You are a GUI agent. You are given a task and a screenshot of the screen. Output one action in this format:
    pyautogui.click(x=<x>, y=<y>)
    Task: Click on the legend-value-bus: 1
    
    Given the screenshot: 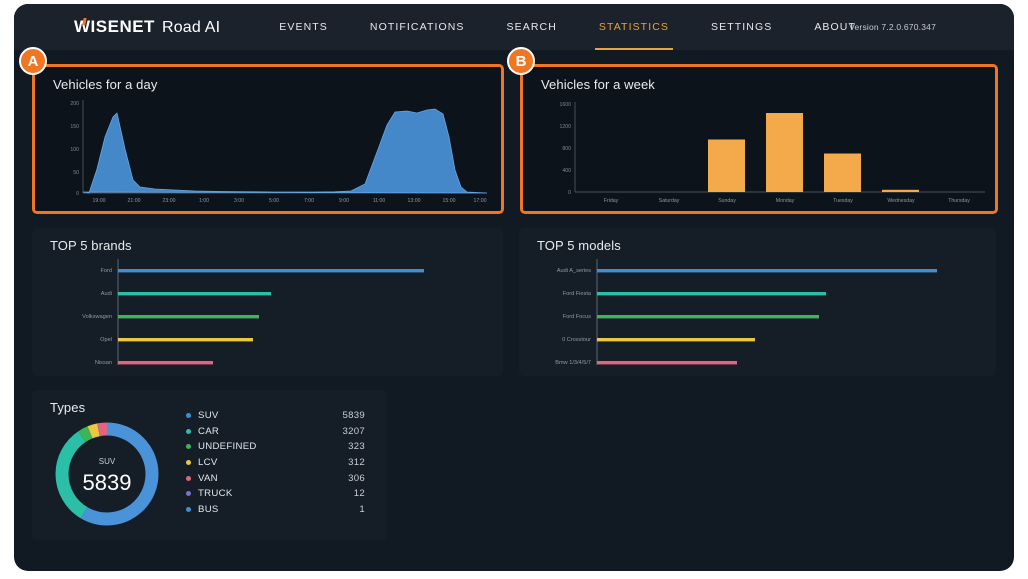 What is the action you would take?
    pyautogui.click(x=362, y=509)
    